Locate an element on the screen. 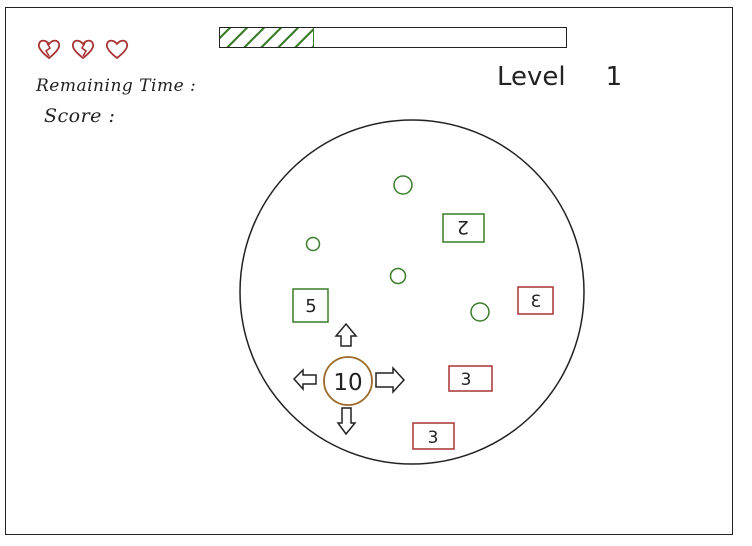 This screenshot has width=752, height=546. player-value: 10 is located at coordinates (347, 383).